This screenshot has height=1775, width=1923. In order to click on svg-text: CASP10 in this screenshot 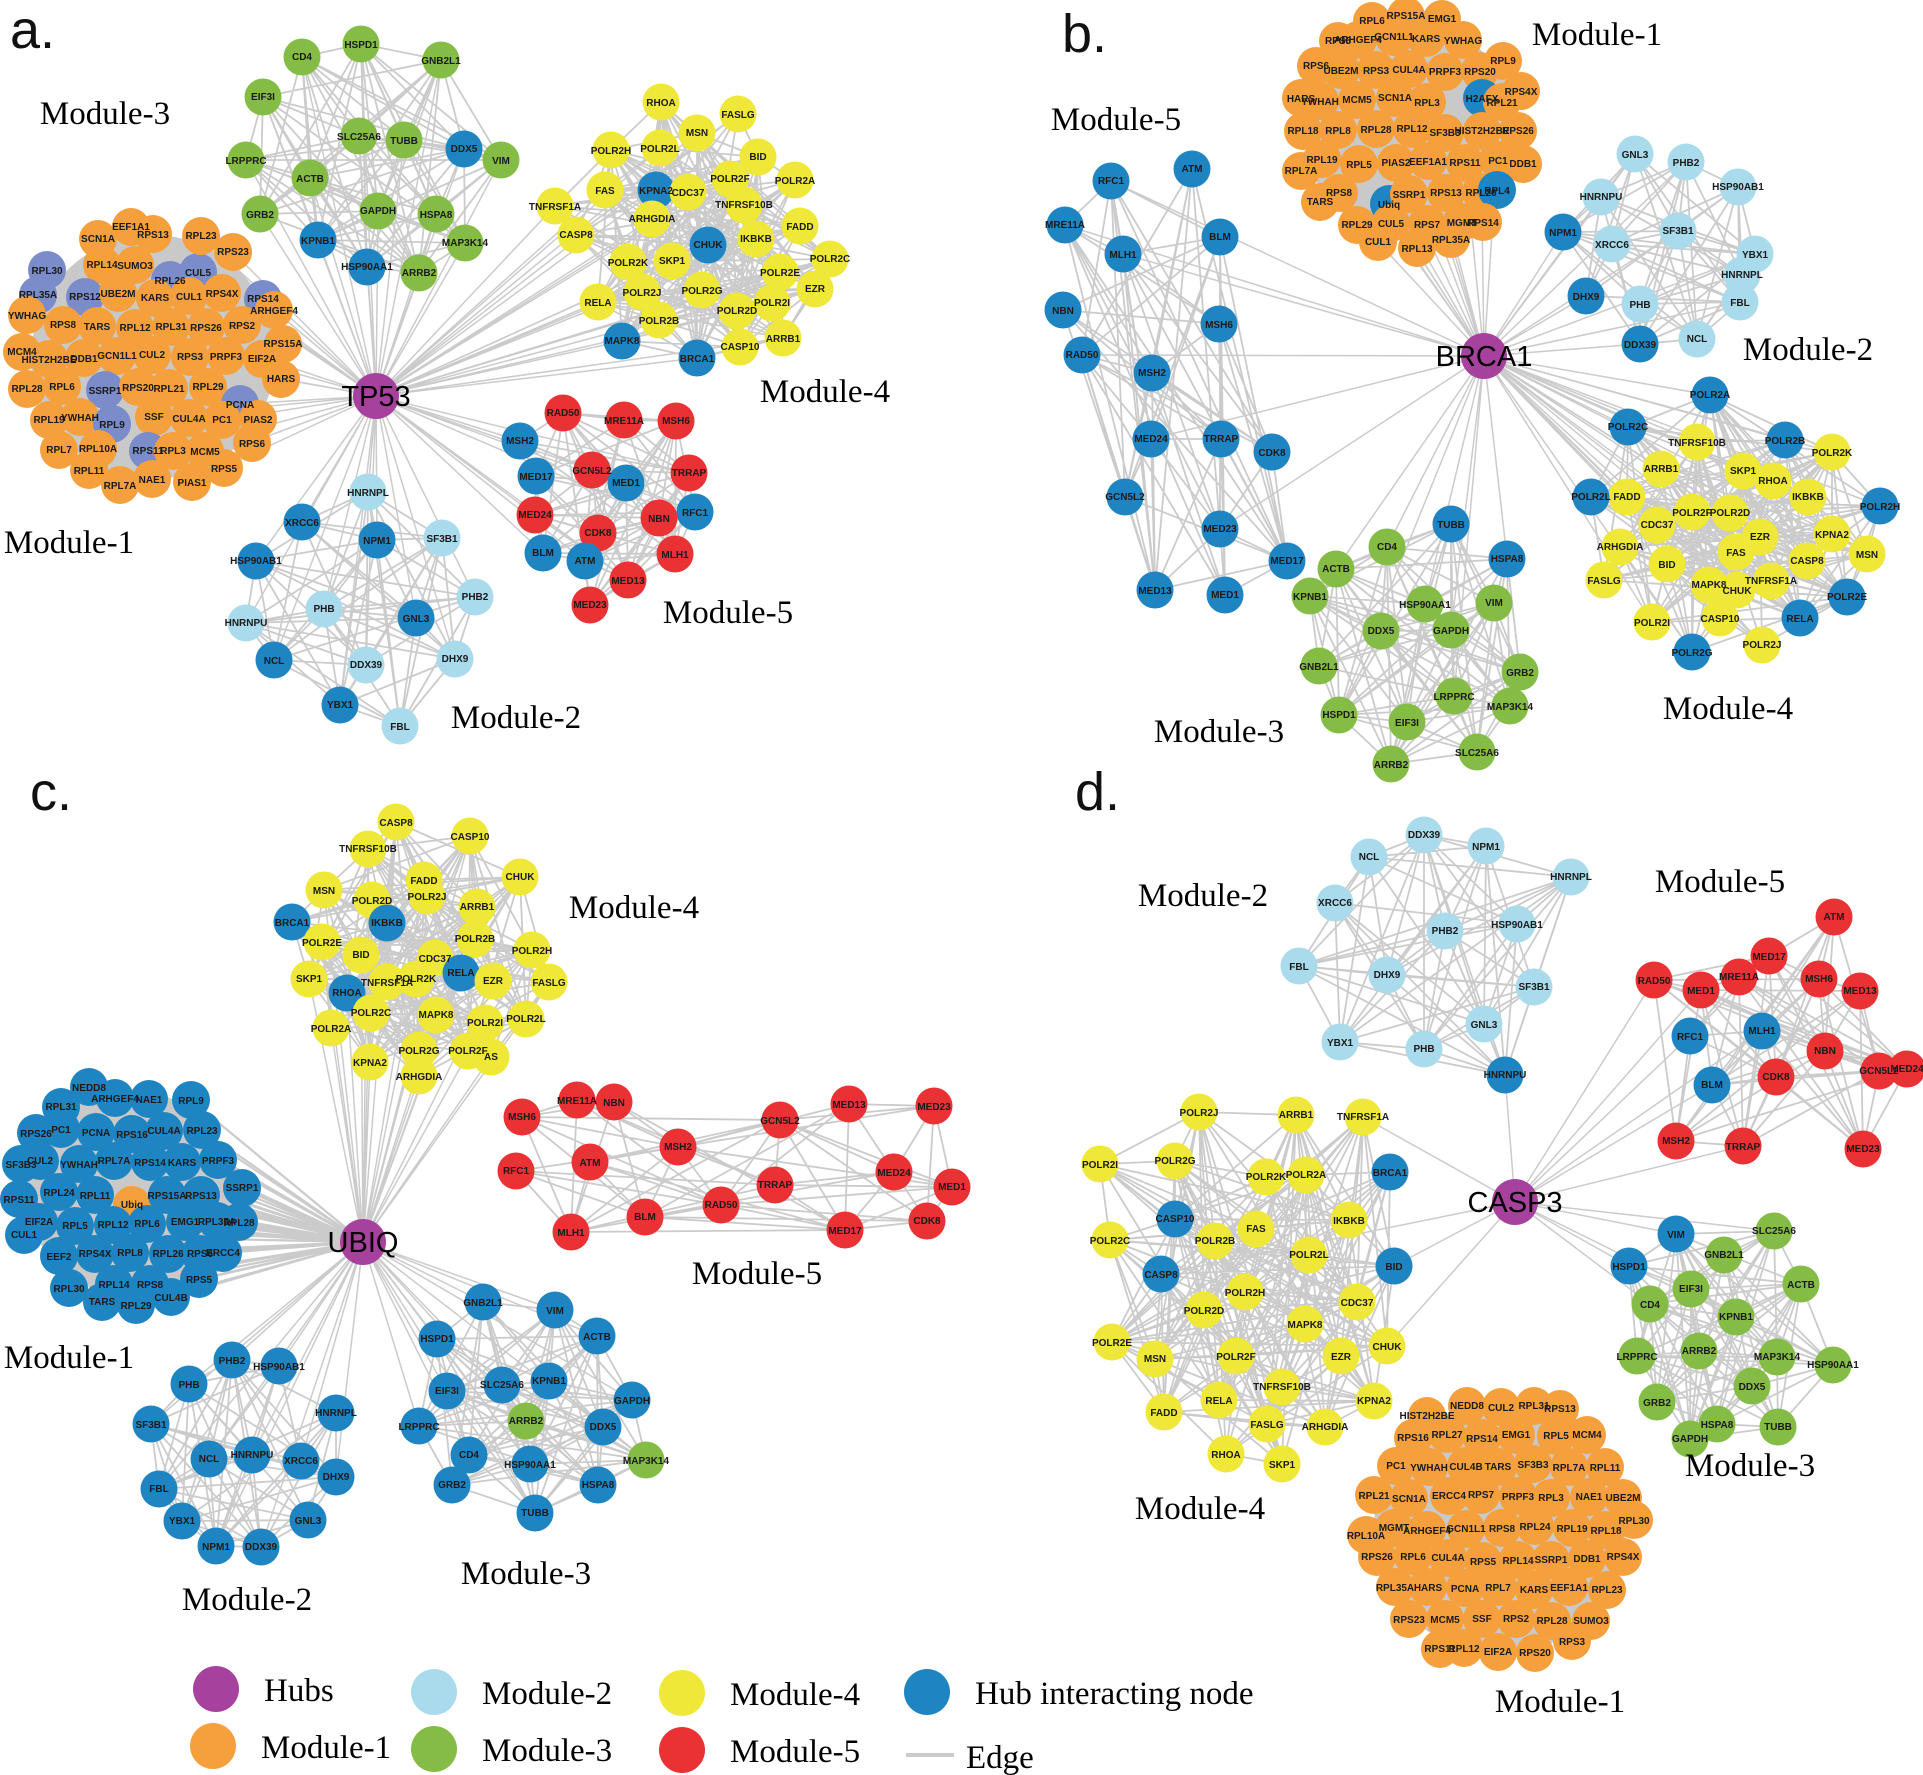, I will do `click(1175, 1219)`.